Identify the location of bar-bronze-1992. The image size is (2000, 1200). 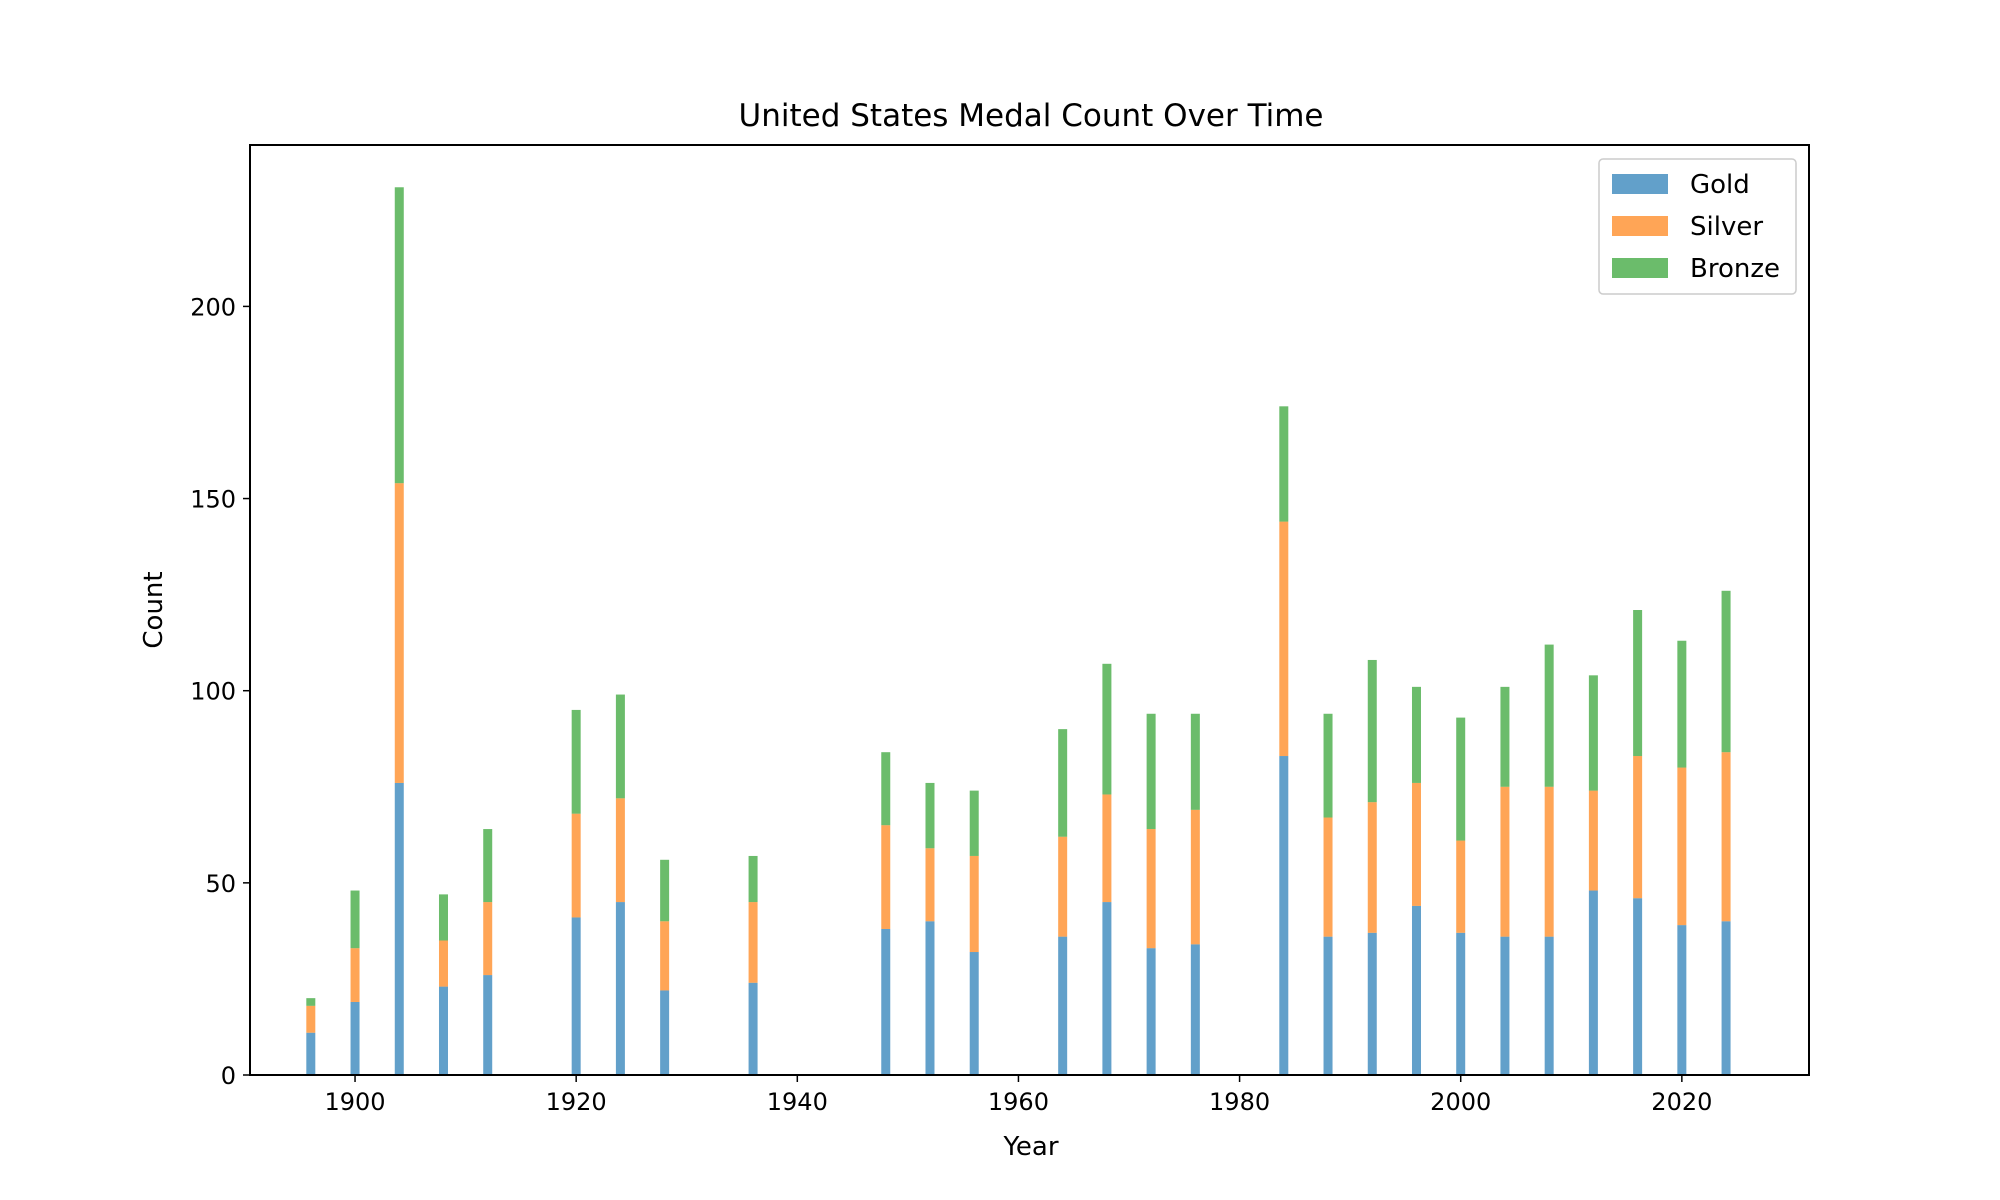
(1372, 731).